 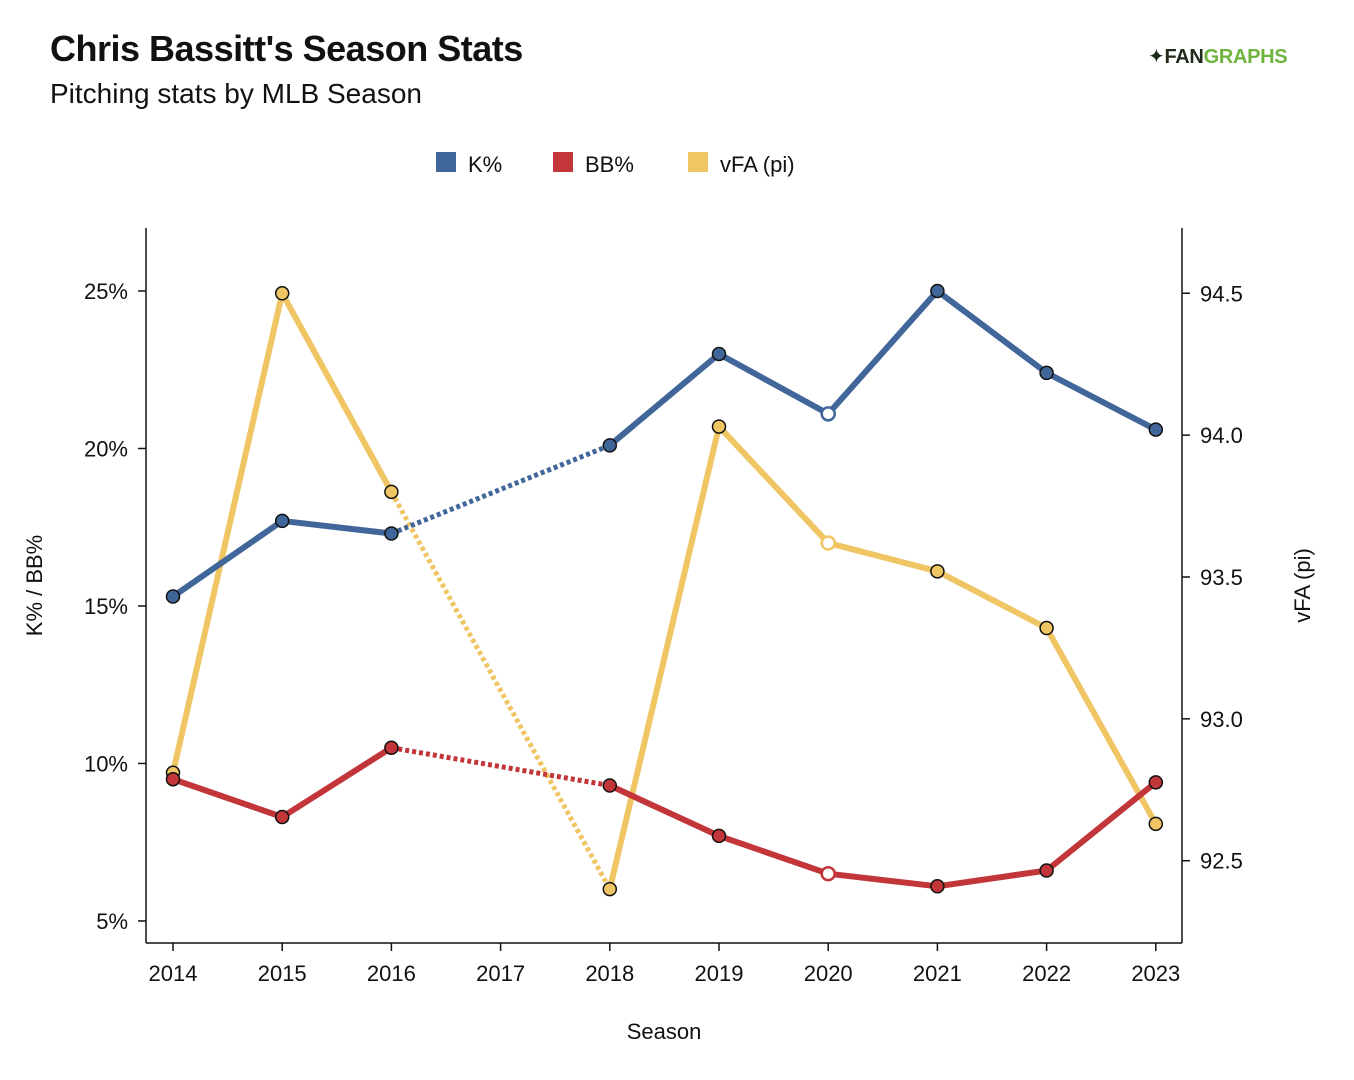 I want to click on left-tick-label: 10%, so click(x=106, y=763).